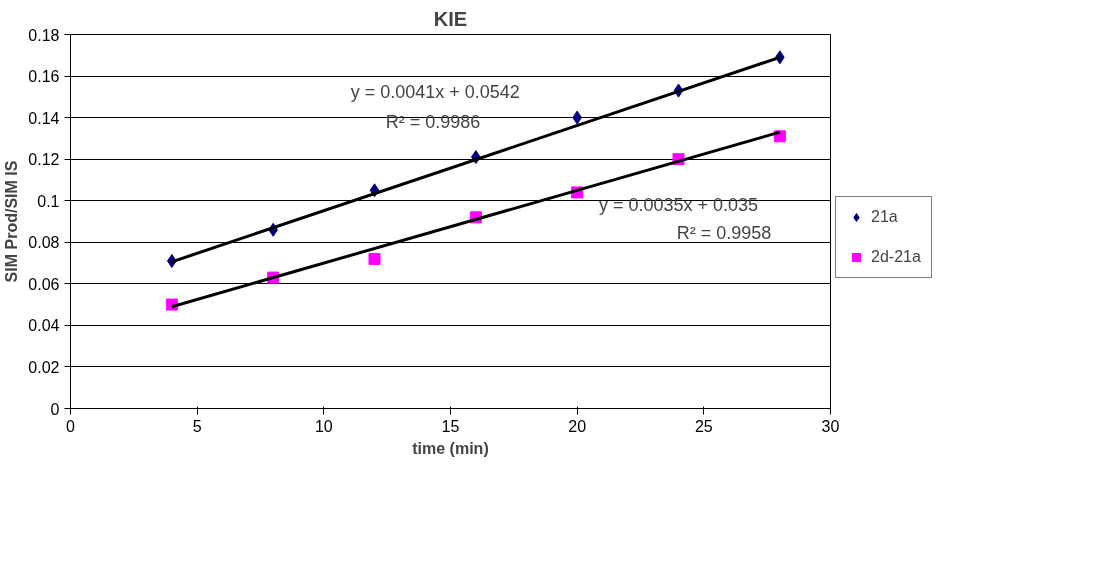 This screenshot has width=1094, height=576. I want to click on y-tick-label: 0.08, so click(44, 243).